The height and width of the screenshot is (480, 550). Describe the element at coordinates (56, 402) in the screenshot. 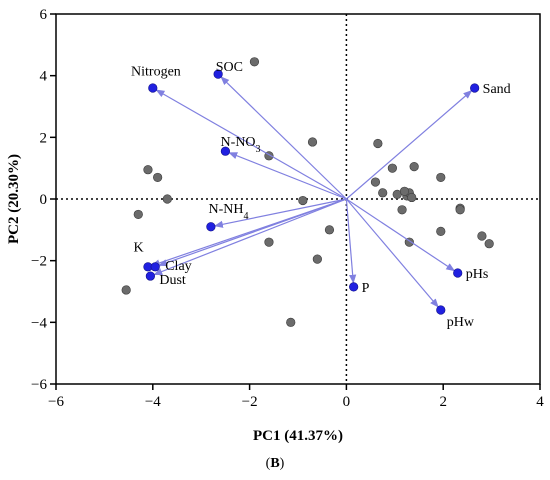

I see `x-tick-label: −6` at that location.